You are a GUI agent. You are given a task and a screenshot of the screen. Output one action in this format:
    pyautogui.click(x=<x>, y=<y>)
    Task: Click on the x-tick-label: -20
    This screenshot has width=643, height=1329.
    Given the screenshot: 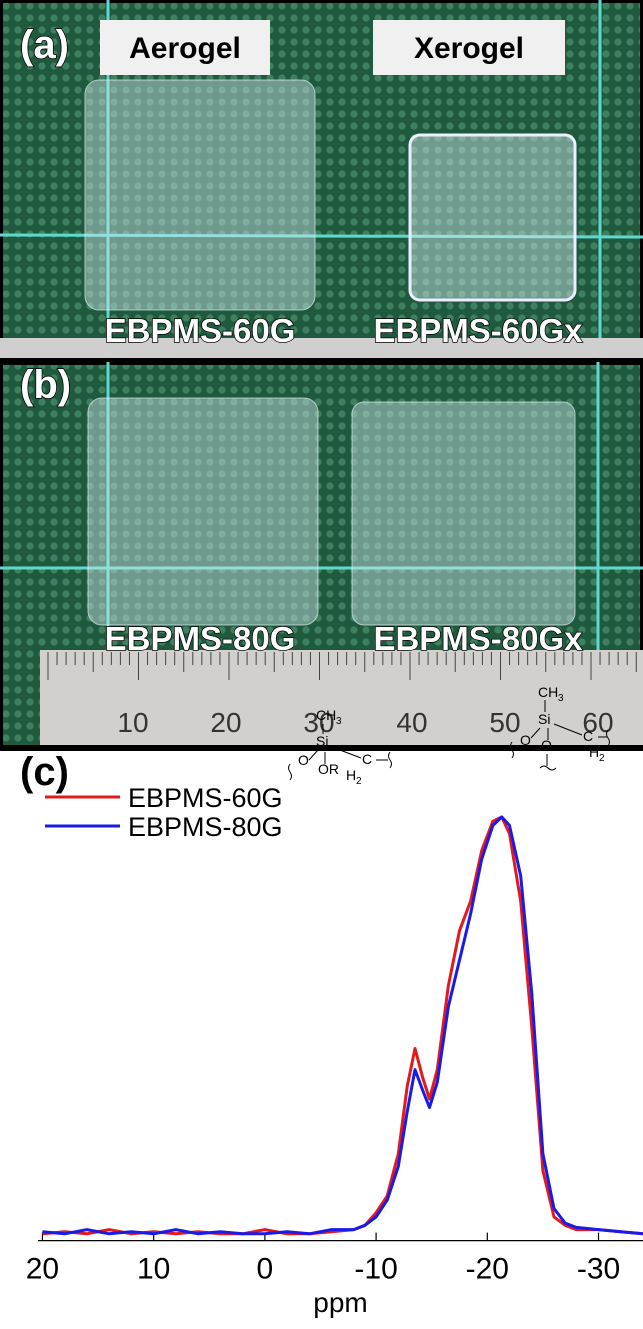 What is the action you would take?
    pyautogui.click(x=487, y=1269)
    